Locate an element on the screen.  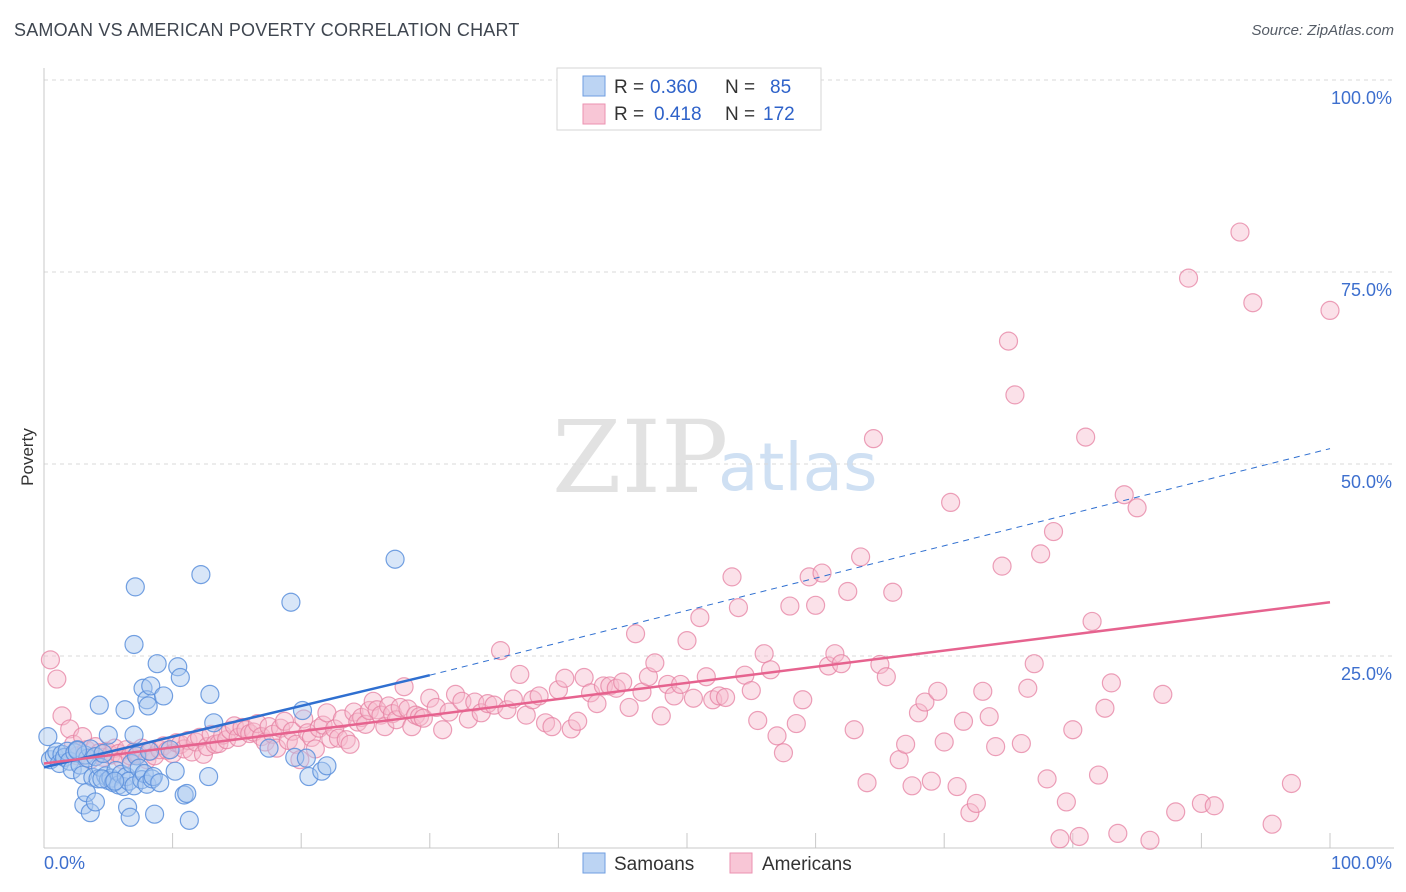
legend-americans-swatch is located at coordinates (741, 863).